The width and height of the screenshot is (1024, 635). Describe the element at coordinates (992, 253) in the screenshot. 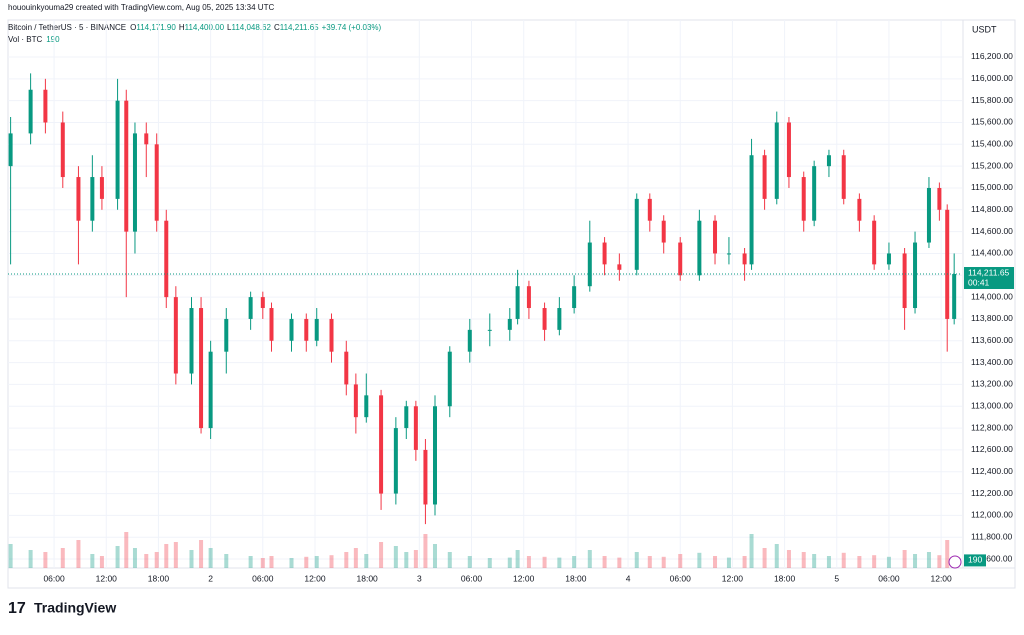

I see `y-tick-label: 114,400.00` at that location.